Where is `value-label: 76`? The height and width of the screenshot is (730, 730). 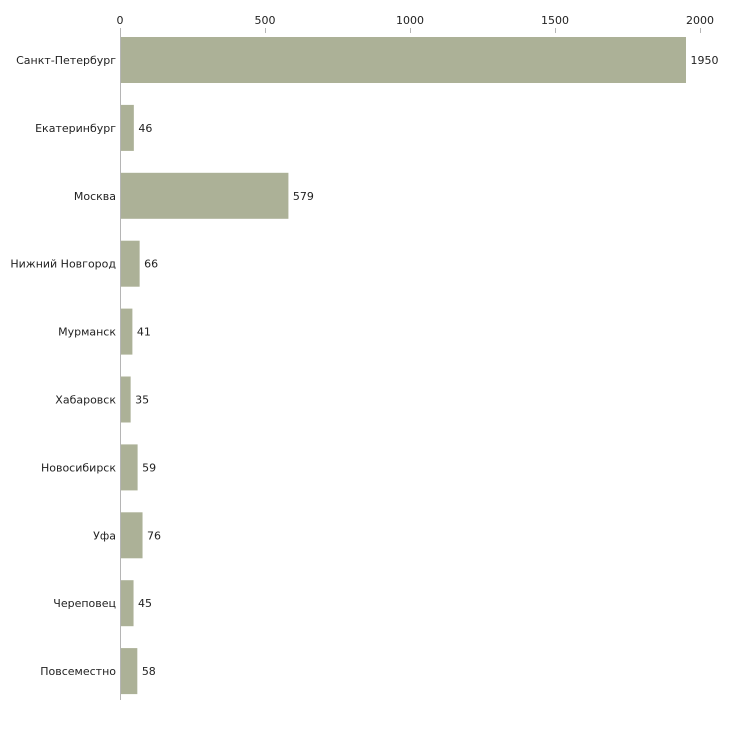 value-label: 76 is located at coordinates (154, 535).